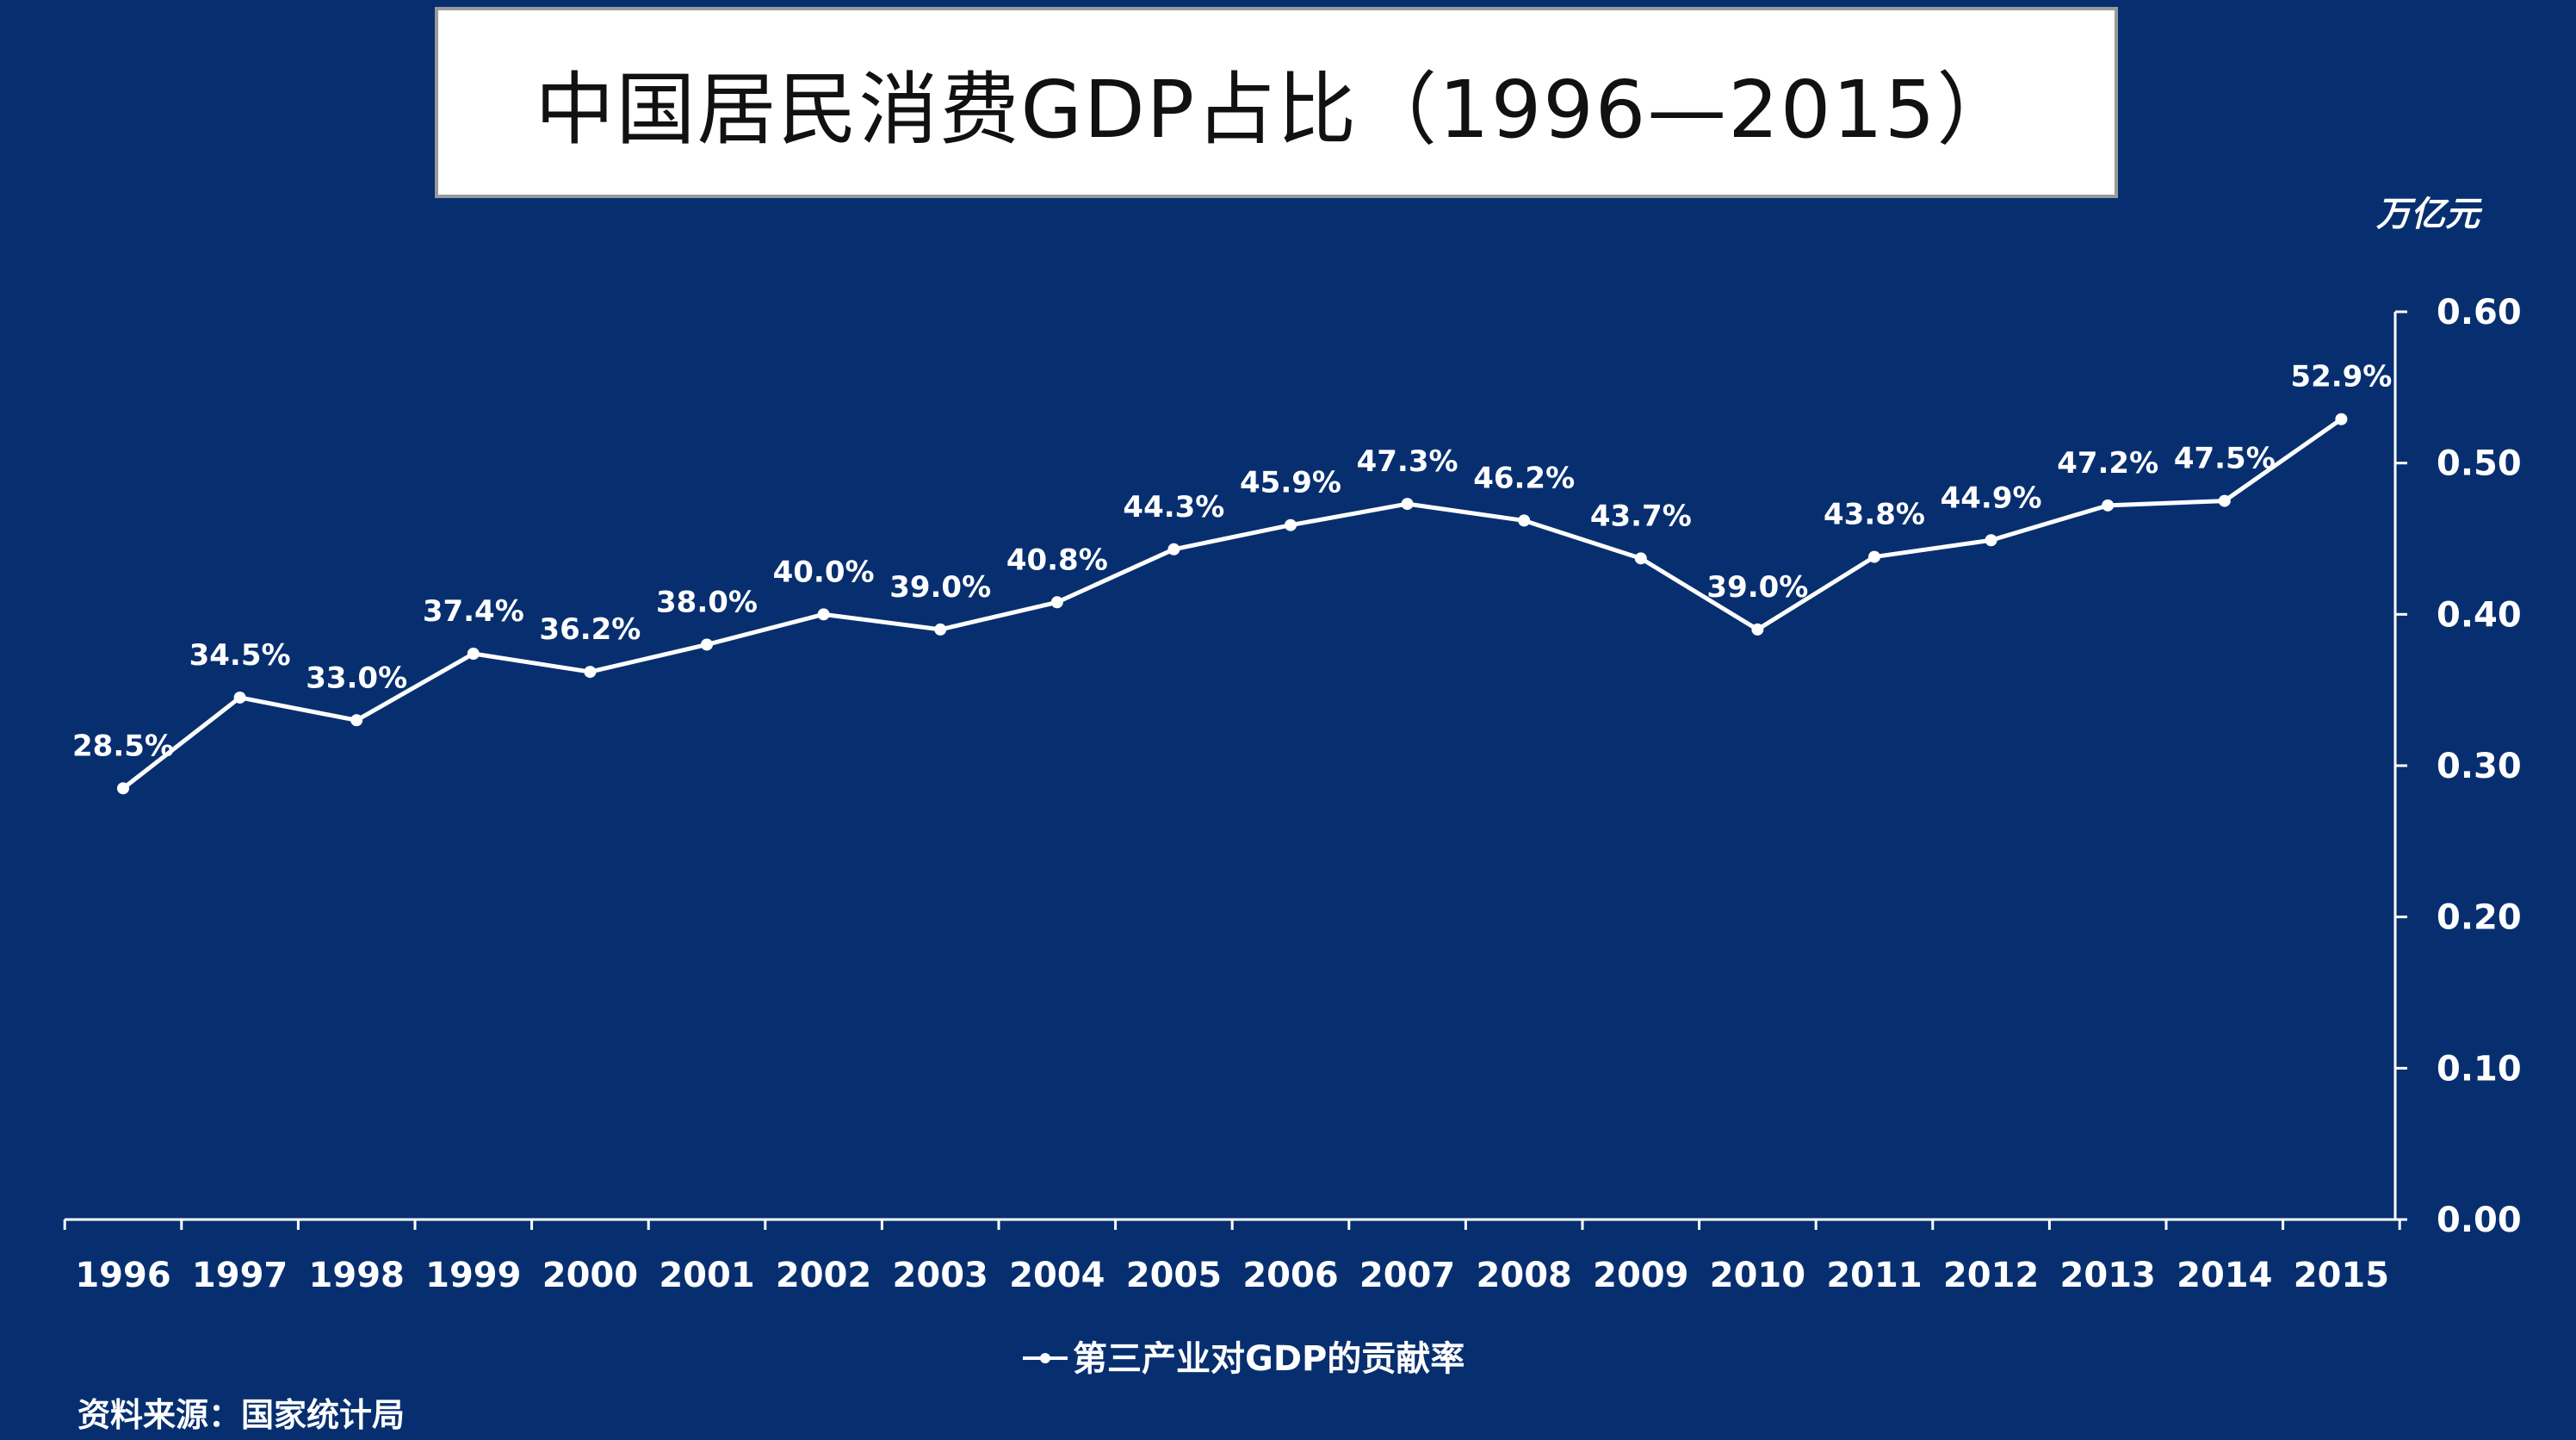  I want to click on y-axis-unit-label: 万亿元, so click(2429, 215).